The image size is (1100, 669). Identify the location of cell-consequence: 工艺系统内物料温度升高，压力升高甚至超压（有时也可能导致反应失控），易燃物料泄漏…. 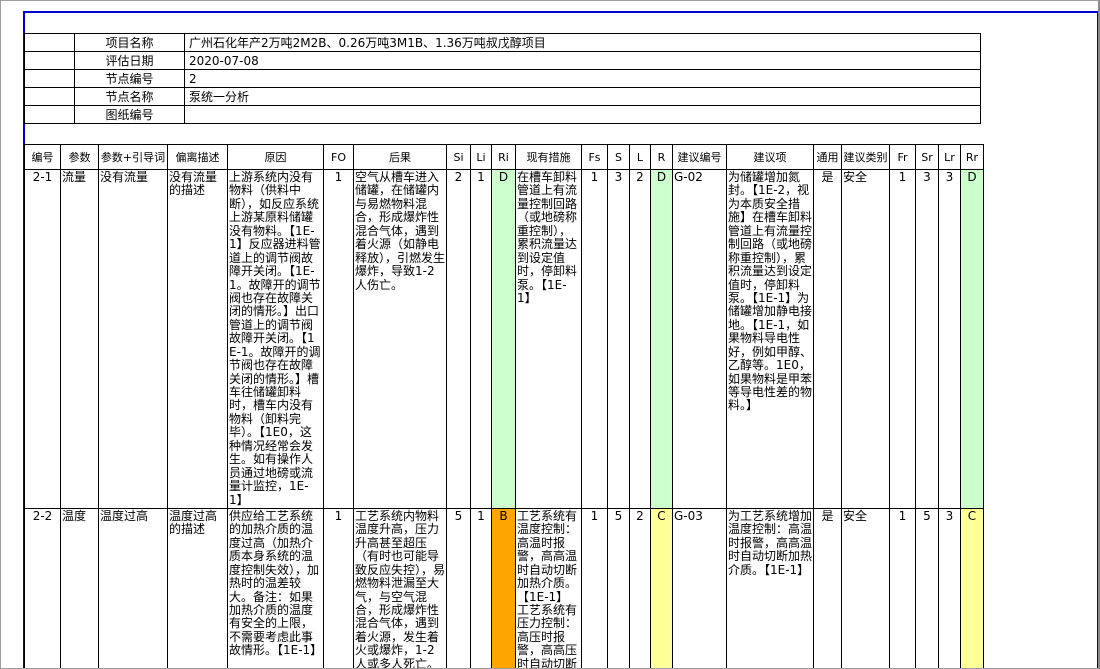
(400, 587).